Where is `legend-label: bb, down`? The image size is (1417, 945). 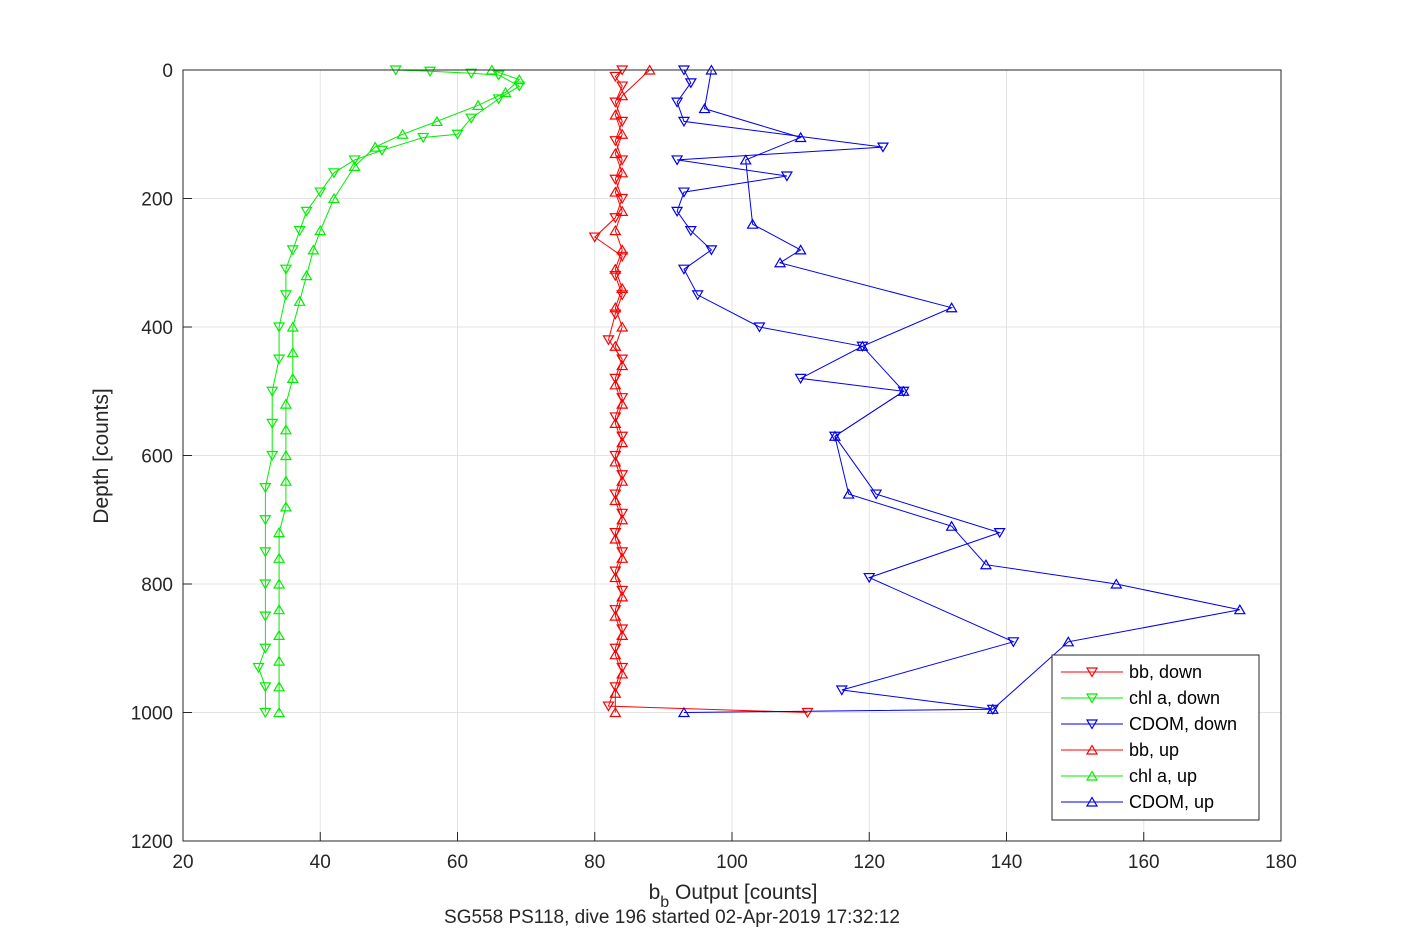 legend-label: bb, down is located at coordinates (1165, 672).